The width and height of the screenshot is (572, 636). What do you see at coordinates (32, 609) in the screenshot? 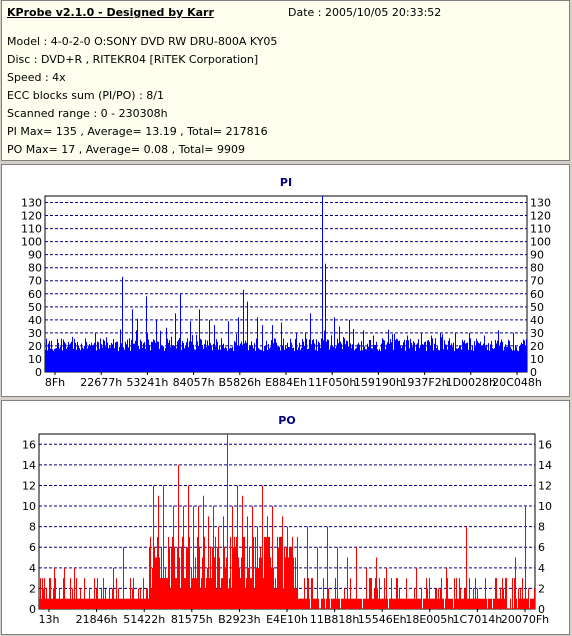
I see `y-tick-label-left: 0` at bounding box center [32, 609].